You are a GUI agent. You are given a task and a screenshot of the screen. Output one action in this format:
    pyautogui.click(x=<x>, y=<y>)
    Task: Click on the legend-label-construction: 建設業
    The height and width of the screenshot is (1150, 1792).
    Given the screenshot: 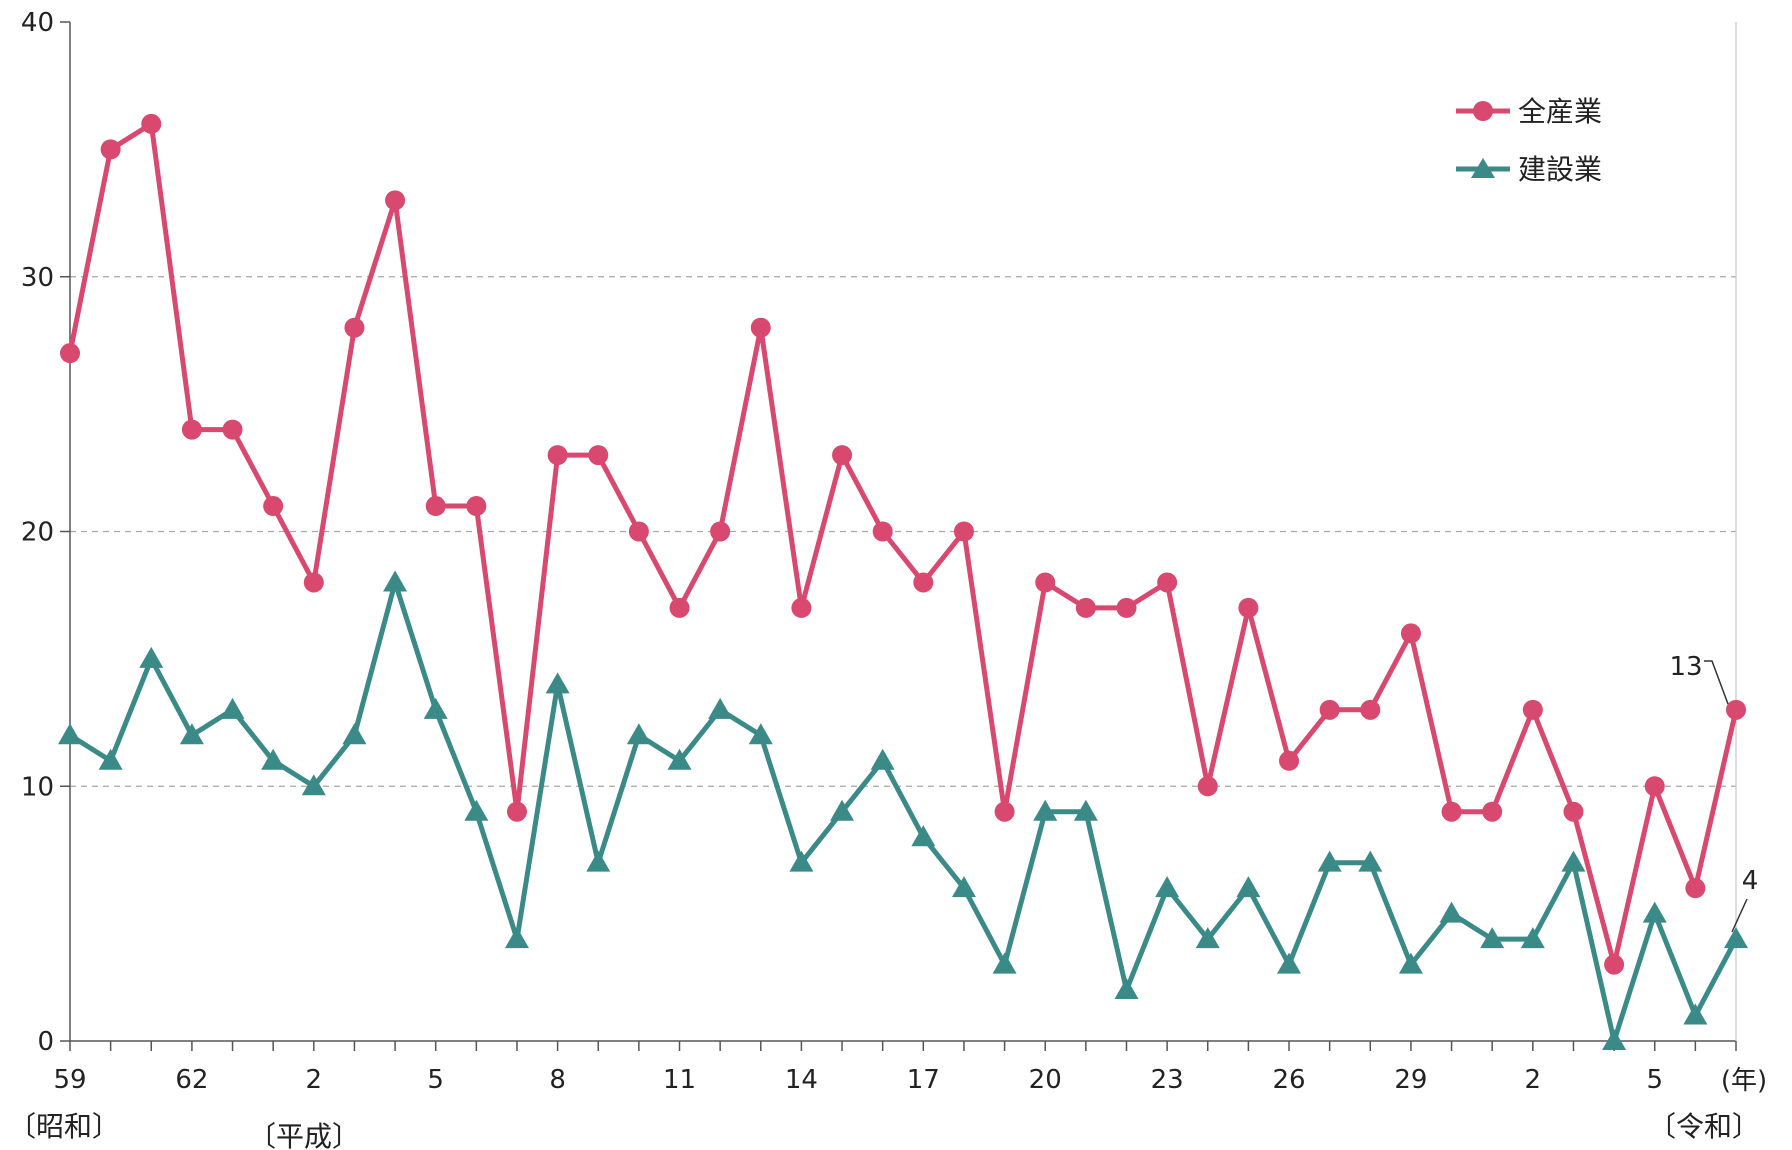 What is the action you would take?
    pyautogui.click(x=1560, y=169)
    